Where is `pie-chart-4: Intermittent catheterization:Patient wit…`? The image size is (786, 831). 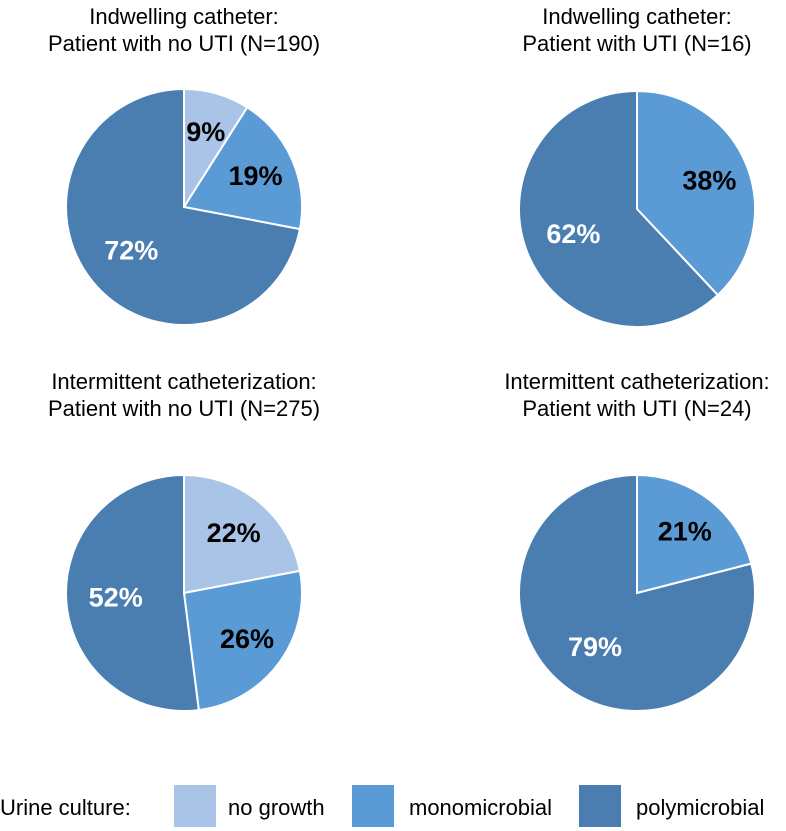 pie-chart-4: Intermittent catheterization:Patient wit… is located at coordinates (637, 540).